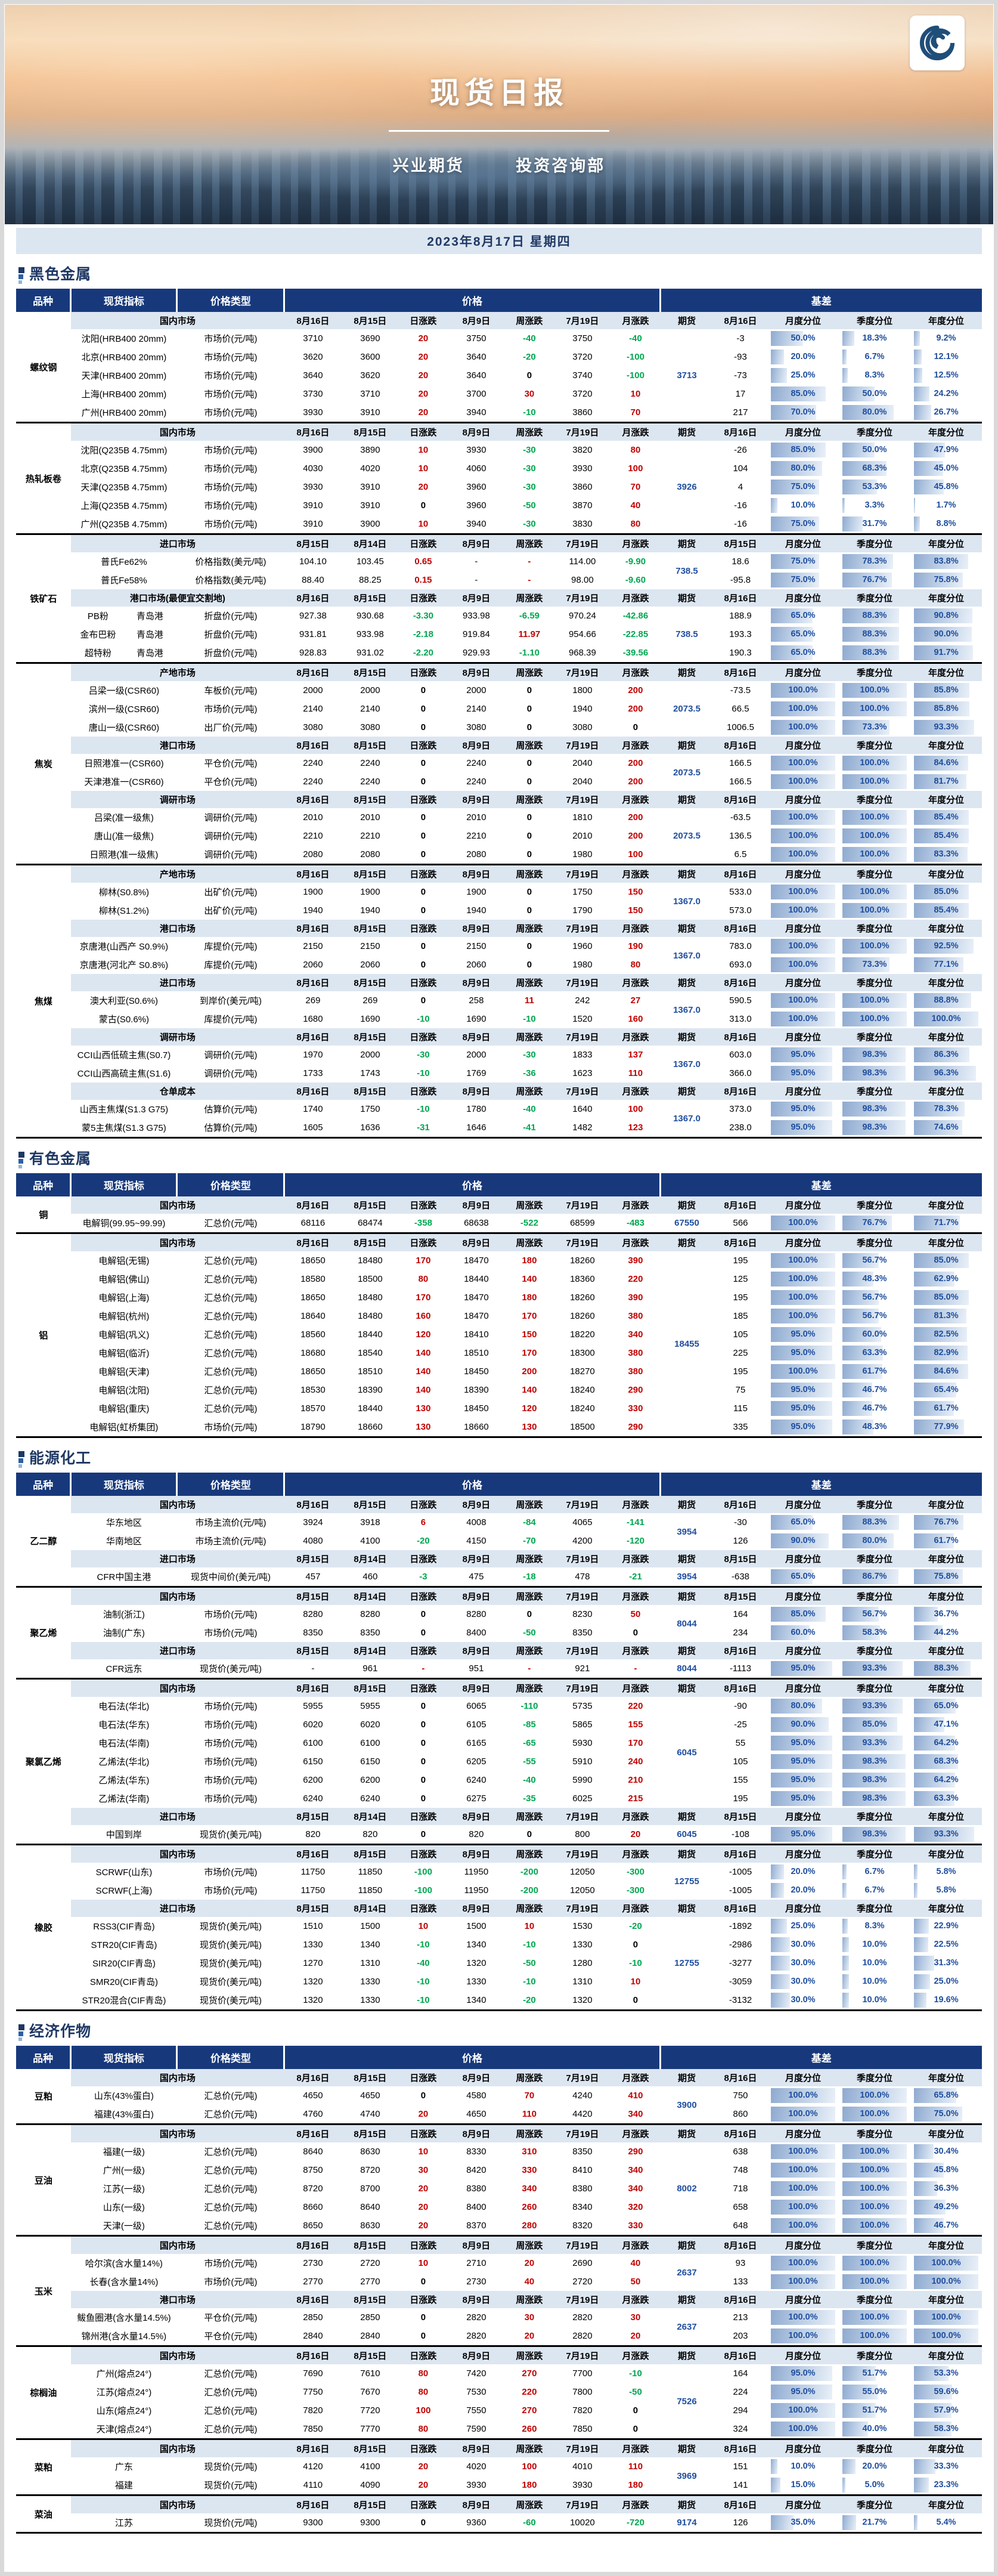  What do you see at coordinates (635, 709) in the screenshot?
I see `change-cell: 200` at bounding box center [635, 709].